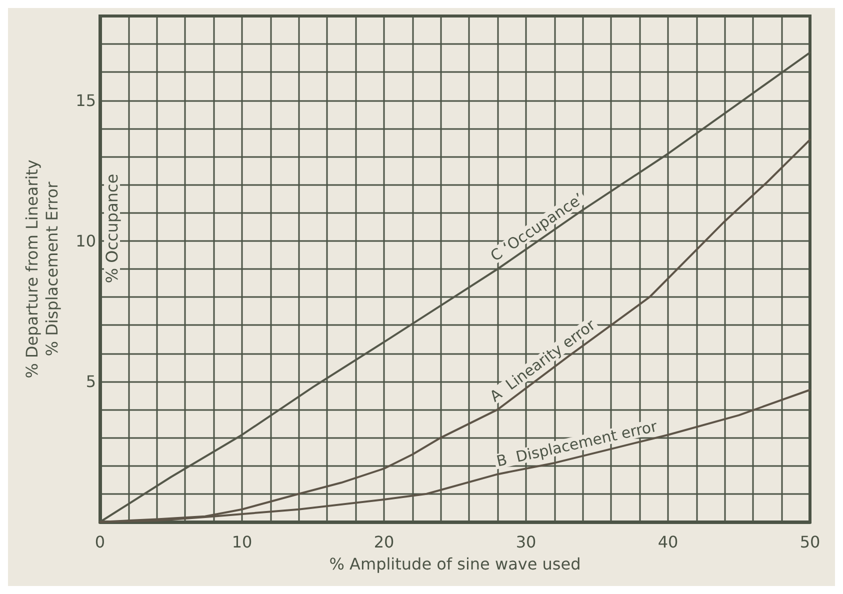 The height and width of the screenshot is (594, 843). I want to click on x-tick-label: 50, so click(810, 542).